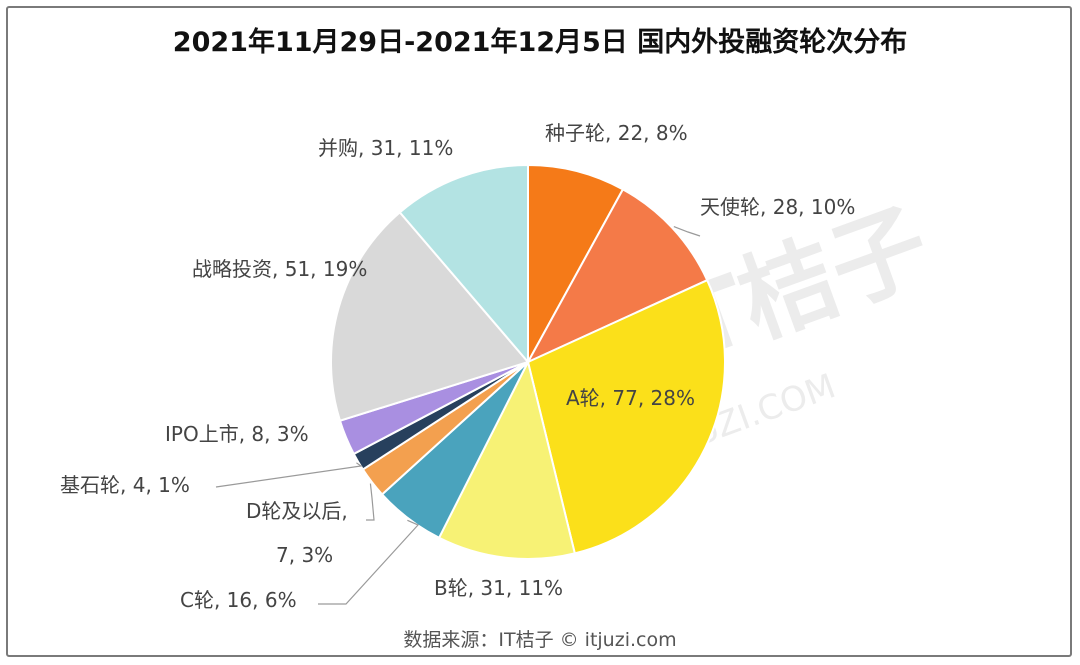  I want to click on data-label-4: C轮, 16, 6%, so click(238, 600).